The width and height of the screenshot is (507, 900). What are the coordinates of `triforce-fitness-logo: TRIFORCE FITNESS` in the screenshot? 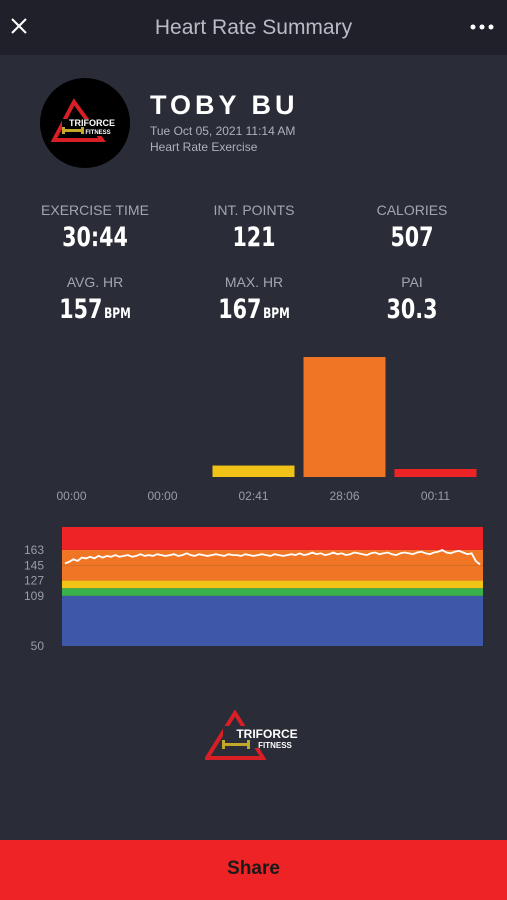 It's located at (254, 735).